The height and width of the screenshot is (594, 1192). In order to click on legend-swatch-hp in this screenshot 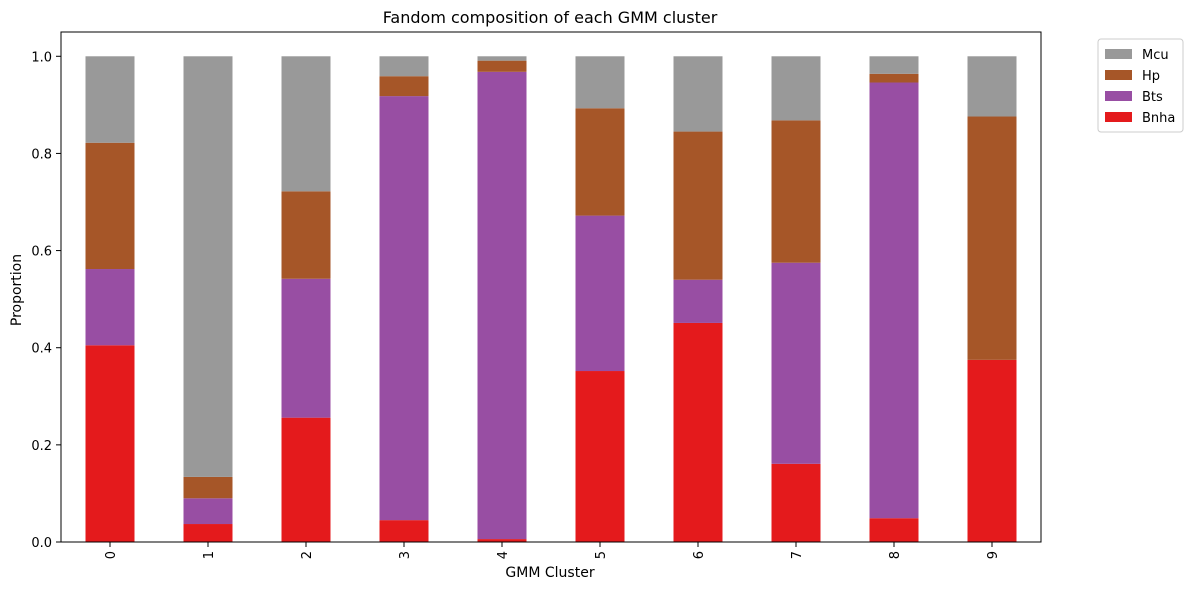, I will do `click(1118, 75)`.